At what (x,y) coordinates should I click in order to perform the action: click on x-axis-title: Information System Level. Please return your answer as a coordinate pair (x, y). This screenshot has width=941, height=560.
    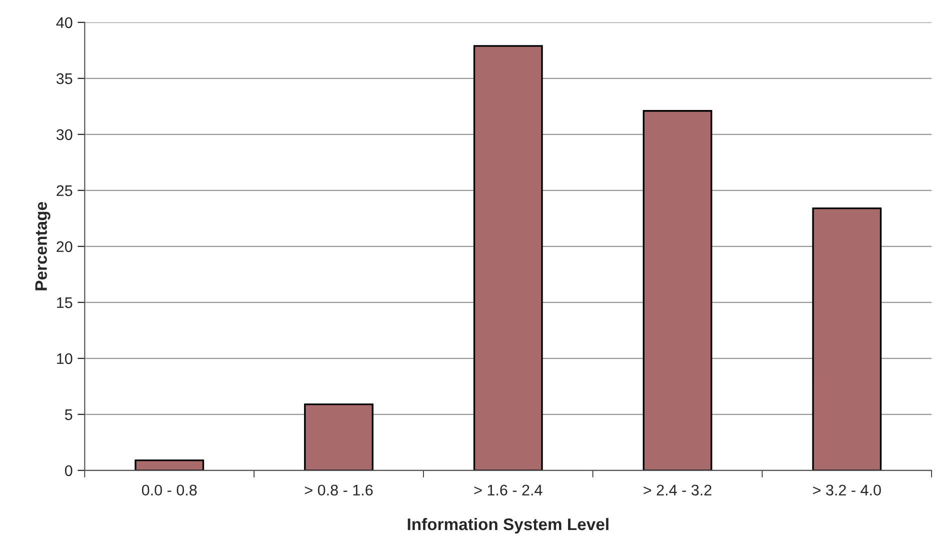
    Looking at the image, I should click on (508, 526).